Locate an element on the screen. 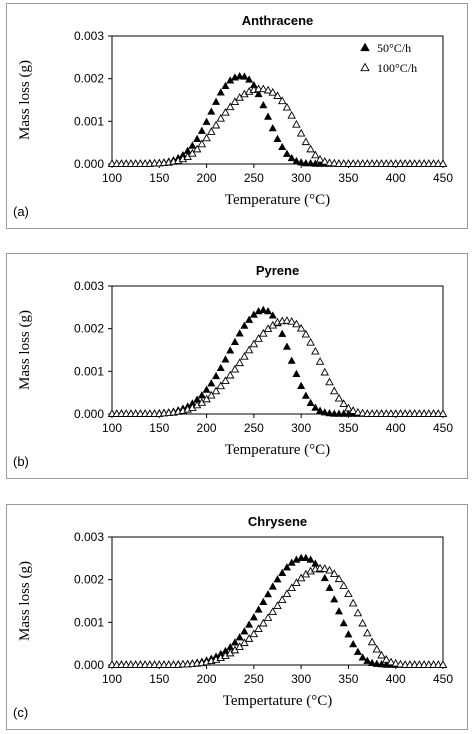 Image resolution: width=474 pixels, height=734 pixels. y-tick-label: 0.000 is located at coordinates (89, 164).